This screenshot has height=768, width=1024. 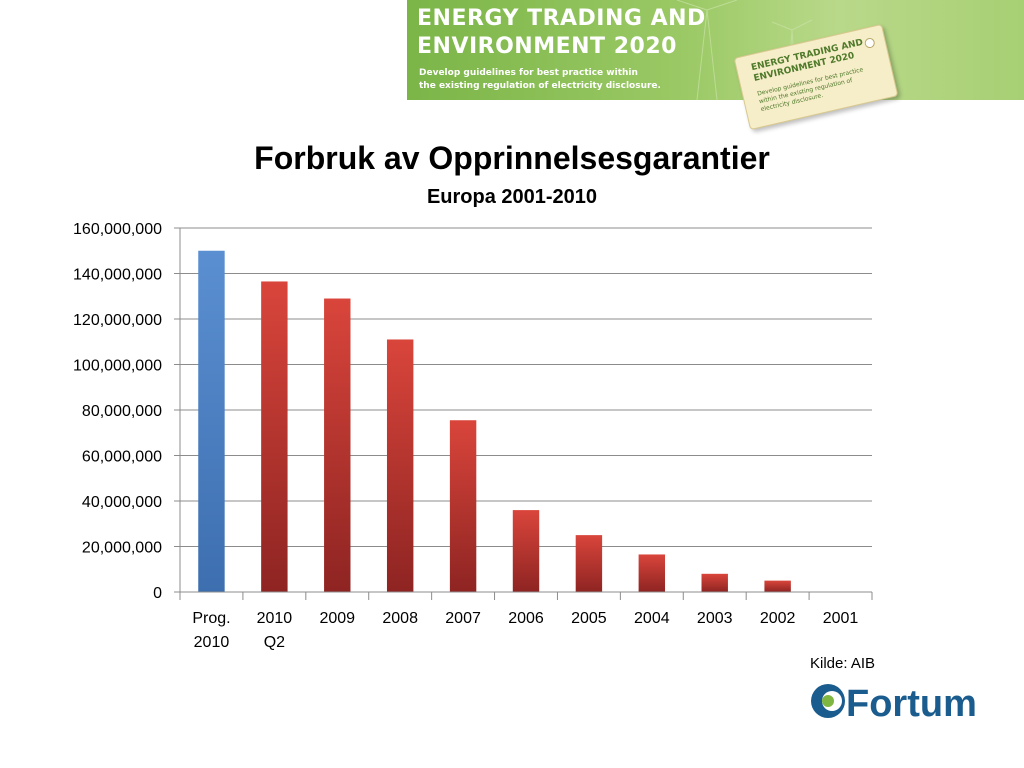 I want to click on banner-title-line1: ENERGY TRADING AND, so click(x=561, y=18).